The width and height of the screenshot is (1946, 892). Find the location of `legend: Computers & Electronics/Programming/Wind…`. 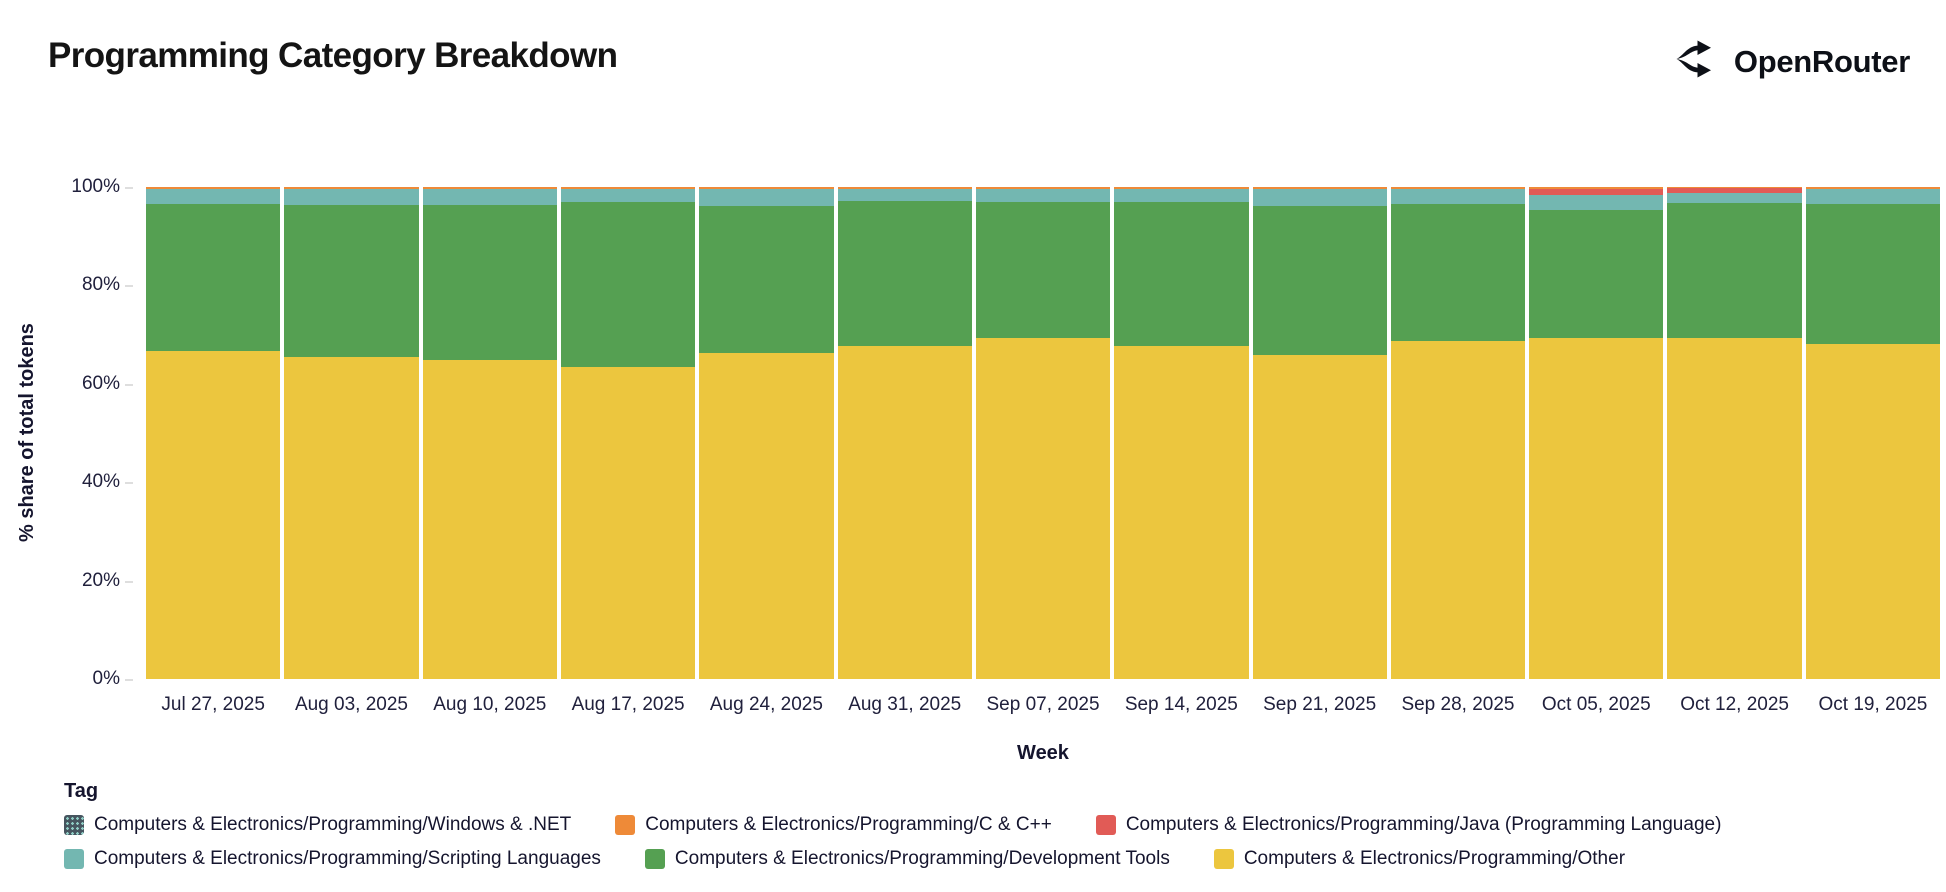

legend: Computers & Electronics/Programming/Wind… is located at coordinates (994, 842).